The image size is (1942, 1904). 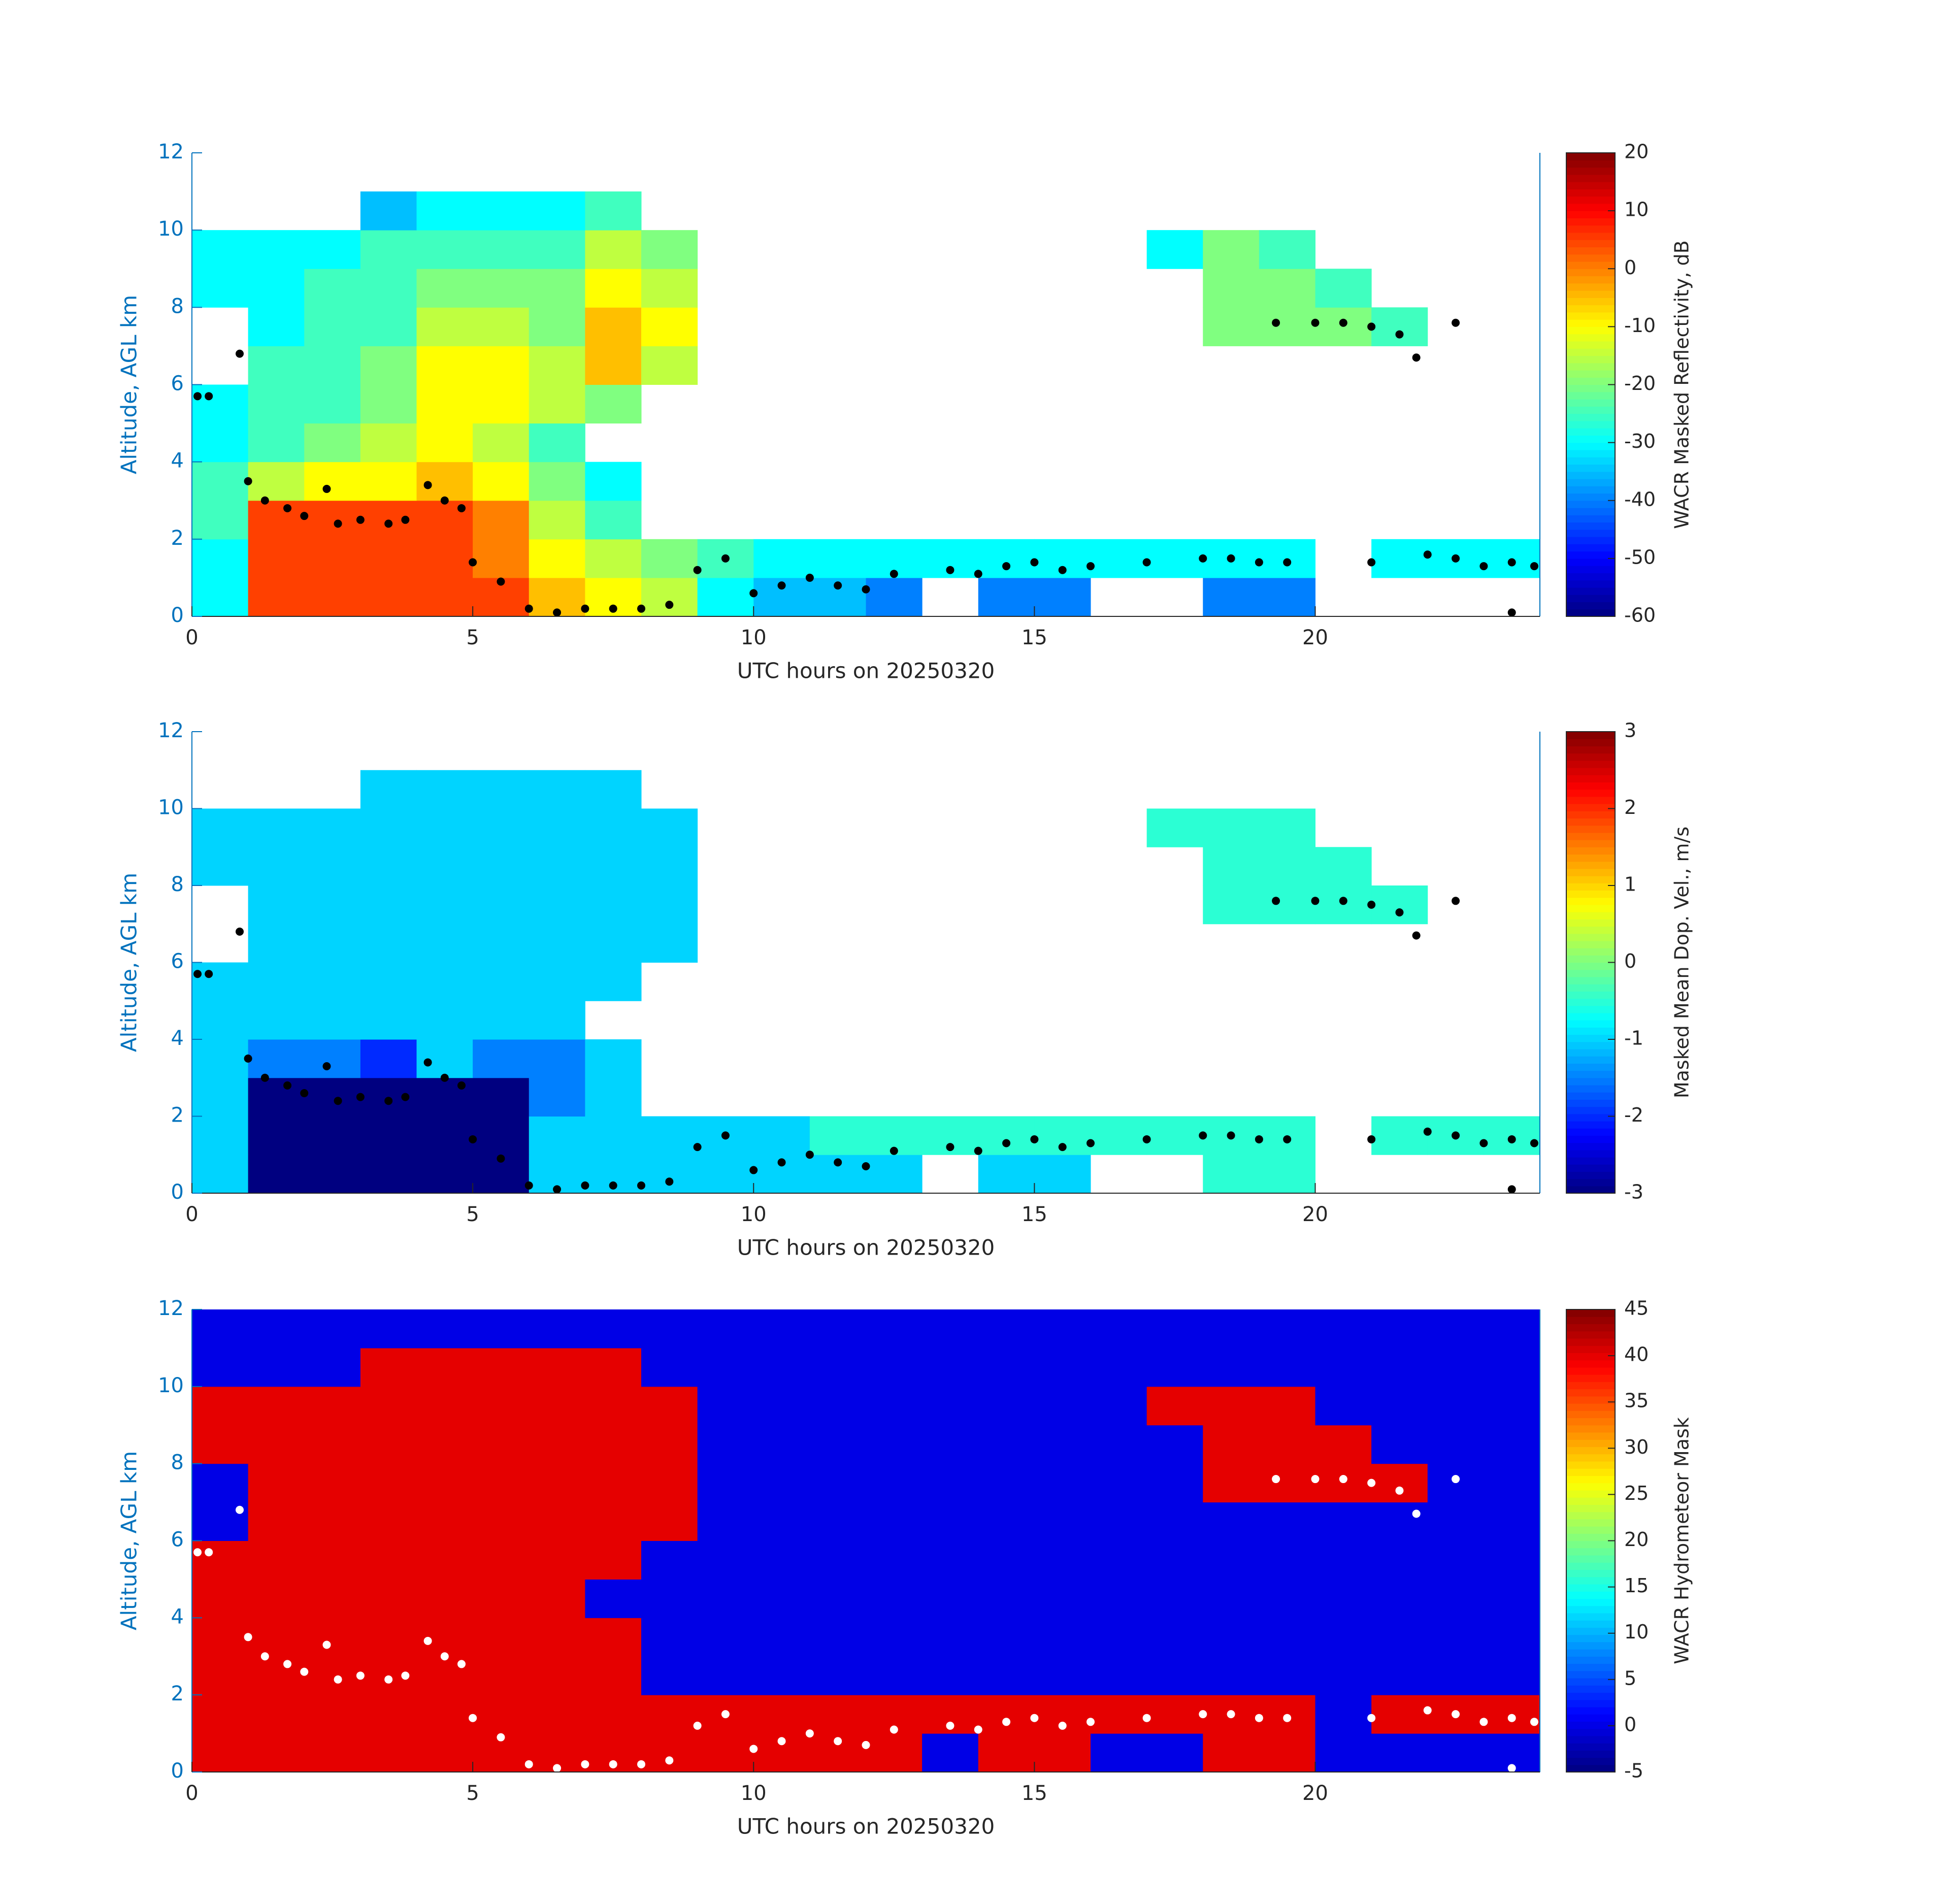 I want to click on colorbar-tick-label: 35, so click(x=1636, y=1401).